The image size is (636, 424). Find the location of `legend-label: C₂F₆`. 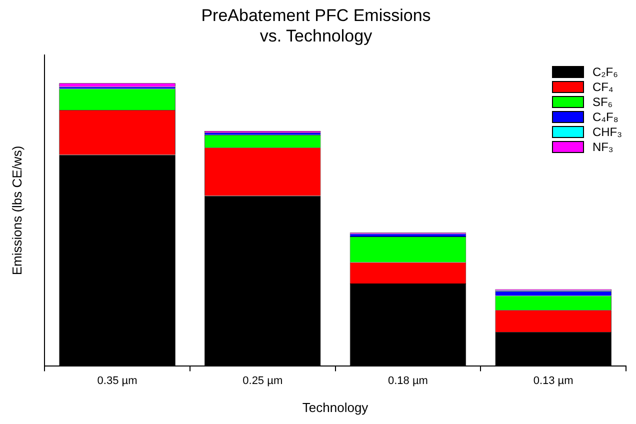

legend-label: C₂F₆ is located at coordinates (605, 71).